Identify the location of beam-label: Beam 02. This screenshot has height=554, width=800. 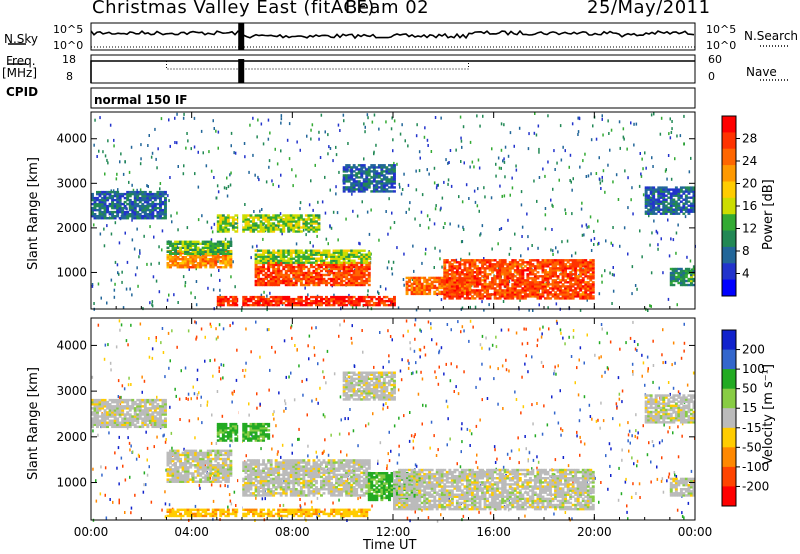
(387, 9).